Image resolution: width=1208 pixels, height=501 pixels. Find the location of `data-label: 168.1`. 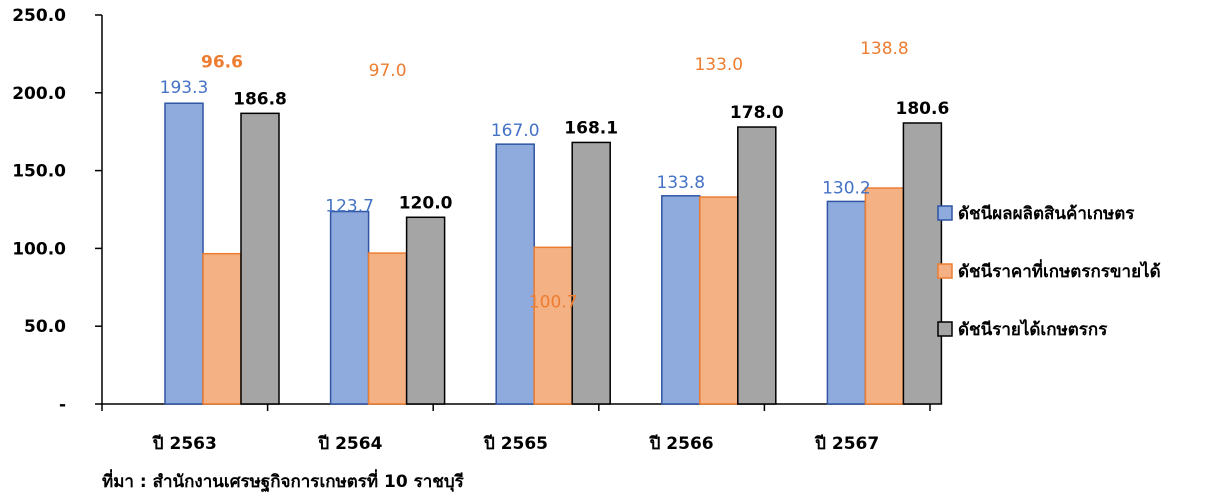

data-label: 168.1 is located at coordinates (591, 128).